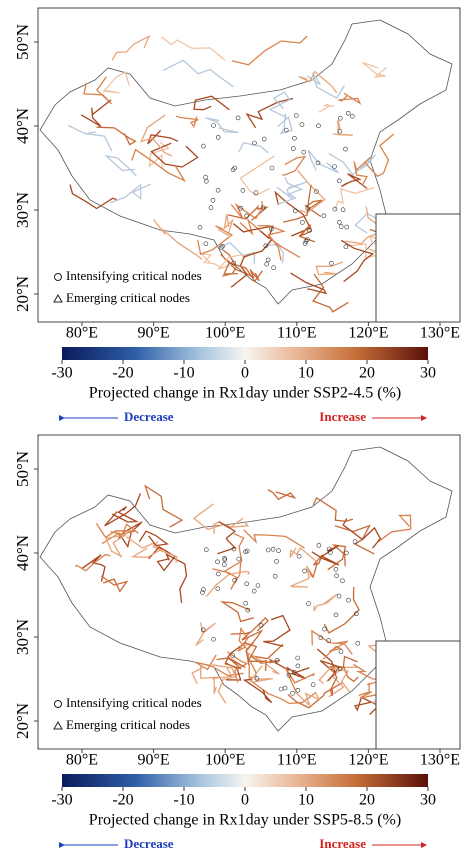 This screenshot has width=474, height=859. What do you see at coordinates (58, 298) in the screenshot?
I see `legend-triangle` at bounding box center [58, 298].